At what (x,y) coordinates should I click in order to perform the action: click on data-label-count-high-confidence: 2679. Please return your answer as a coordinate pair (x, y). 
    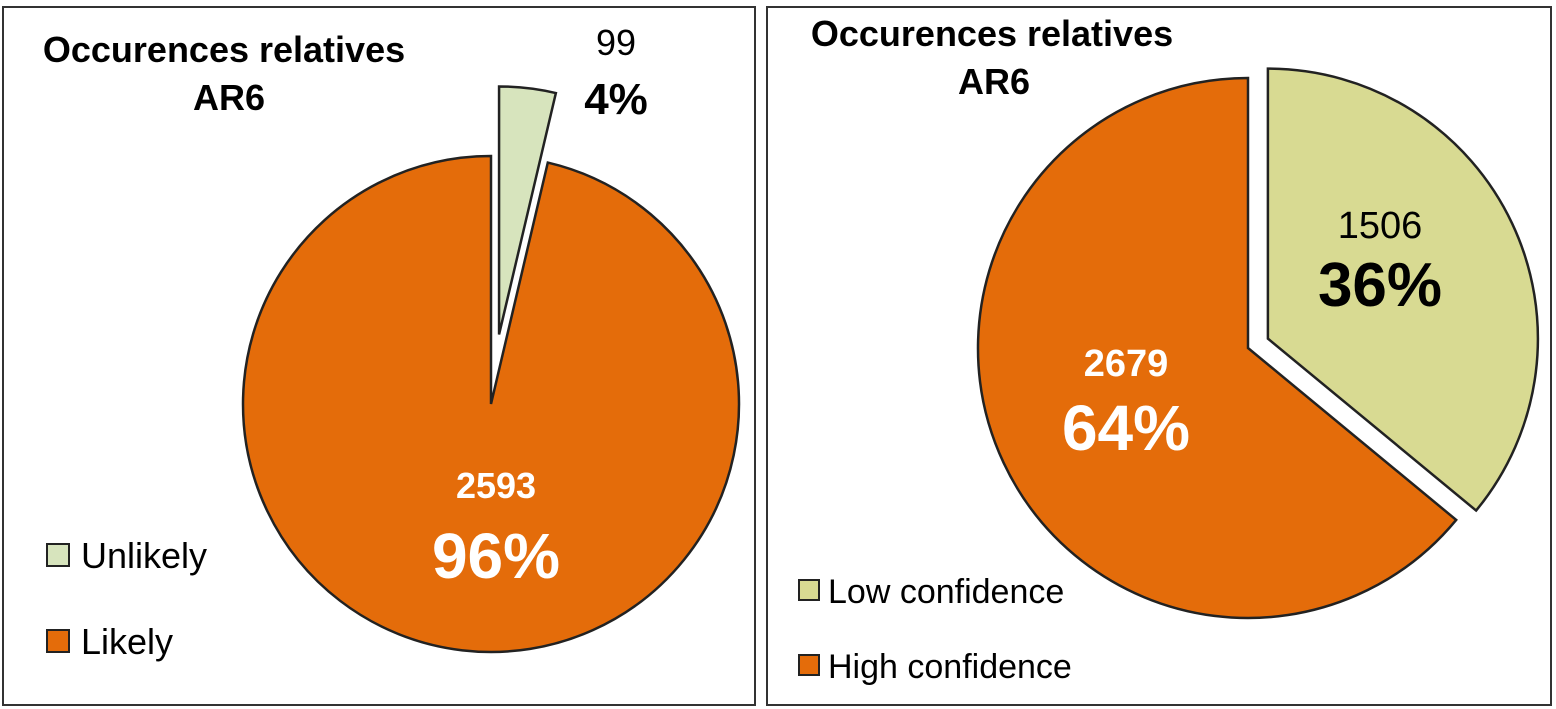
    Looking at the image, I should click on (1126, 364).